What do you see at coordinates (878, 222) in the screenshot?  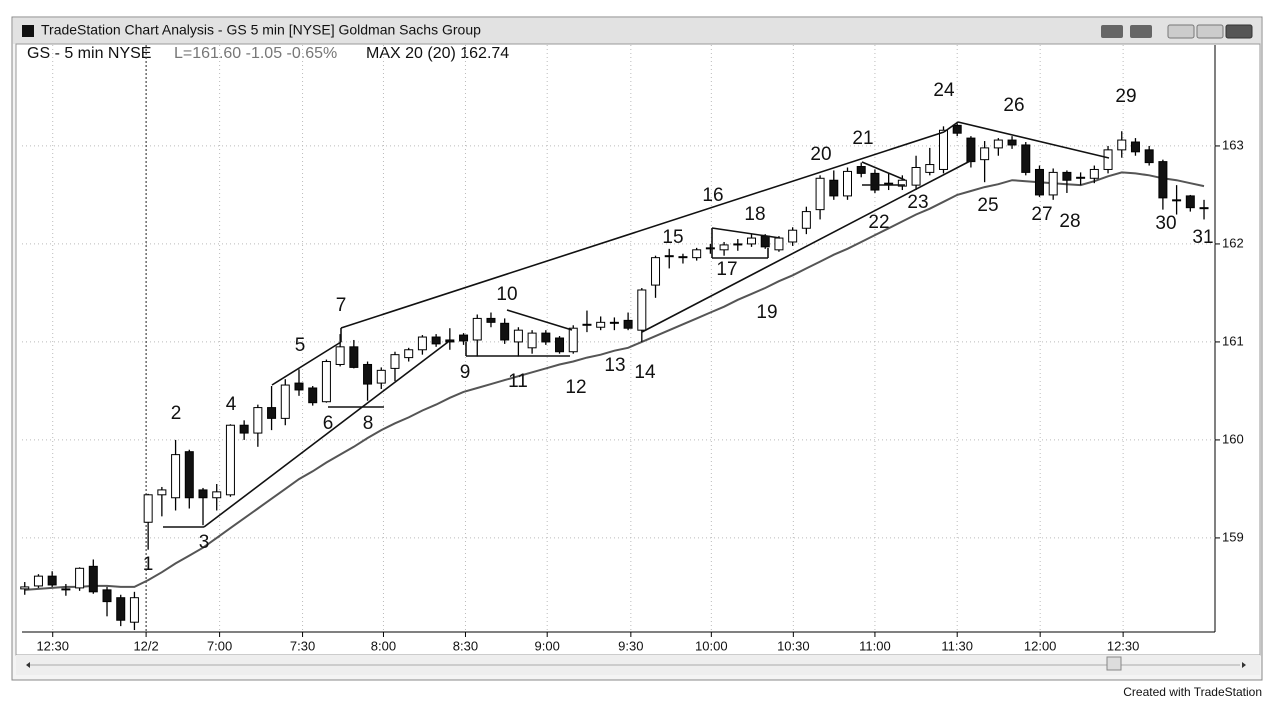 I see `annotation: 22` at bounding box center [878, 222].